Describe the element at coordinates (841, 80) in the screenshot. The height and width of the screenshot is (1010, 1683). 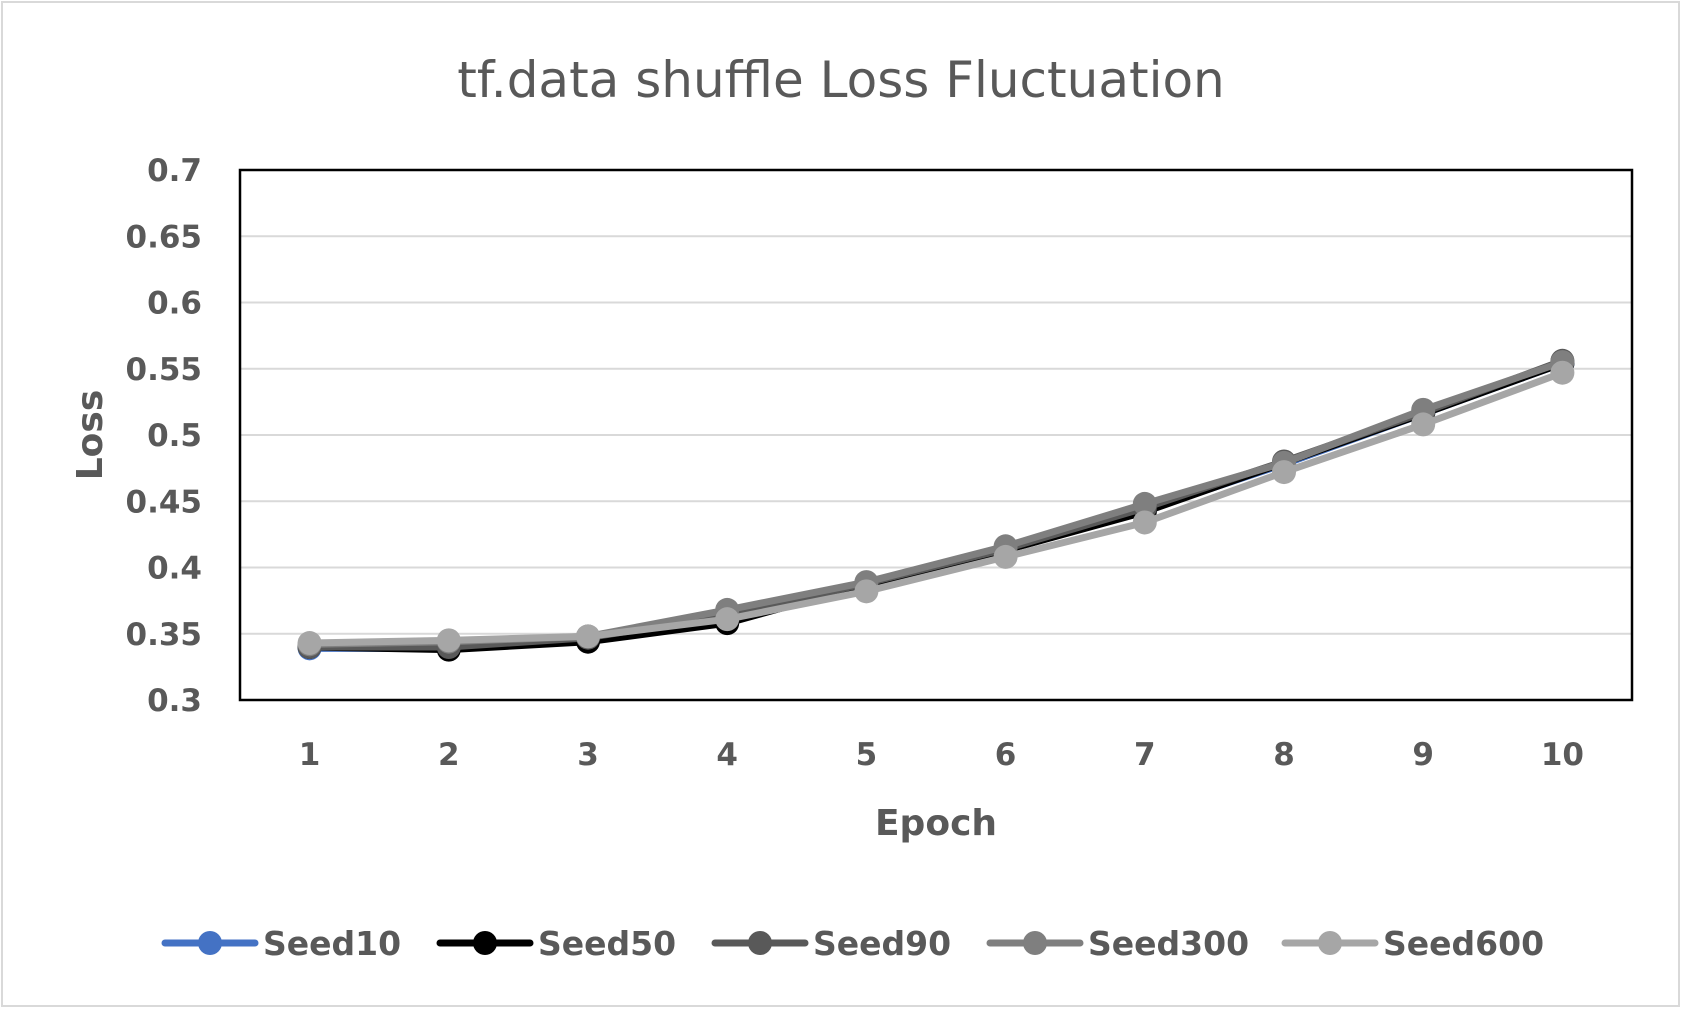
I see `chart-title: tf.data shuffle Loss Fluctuation` at that location.